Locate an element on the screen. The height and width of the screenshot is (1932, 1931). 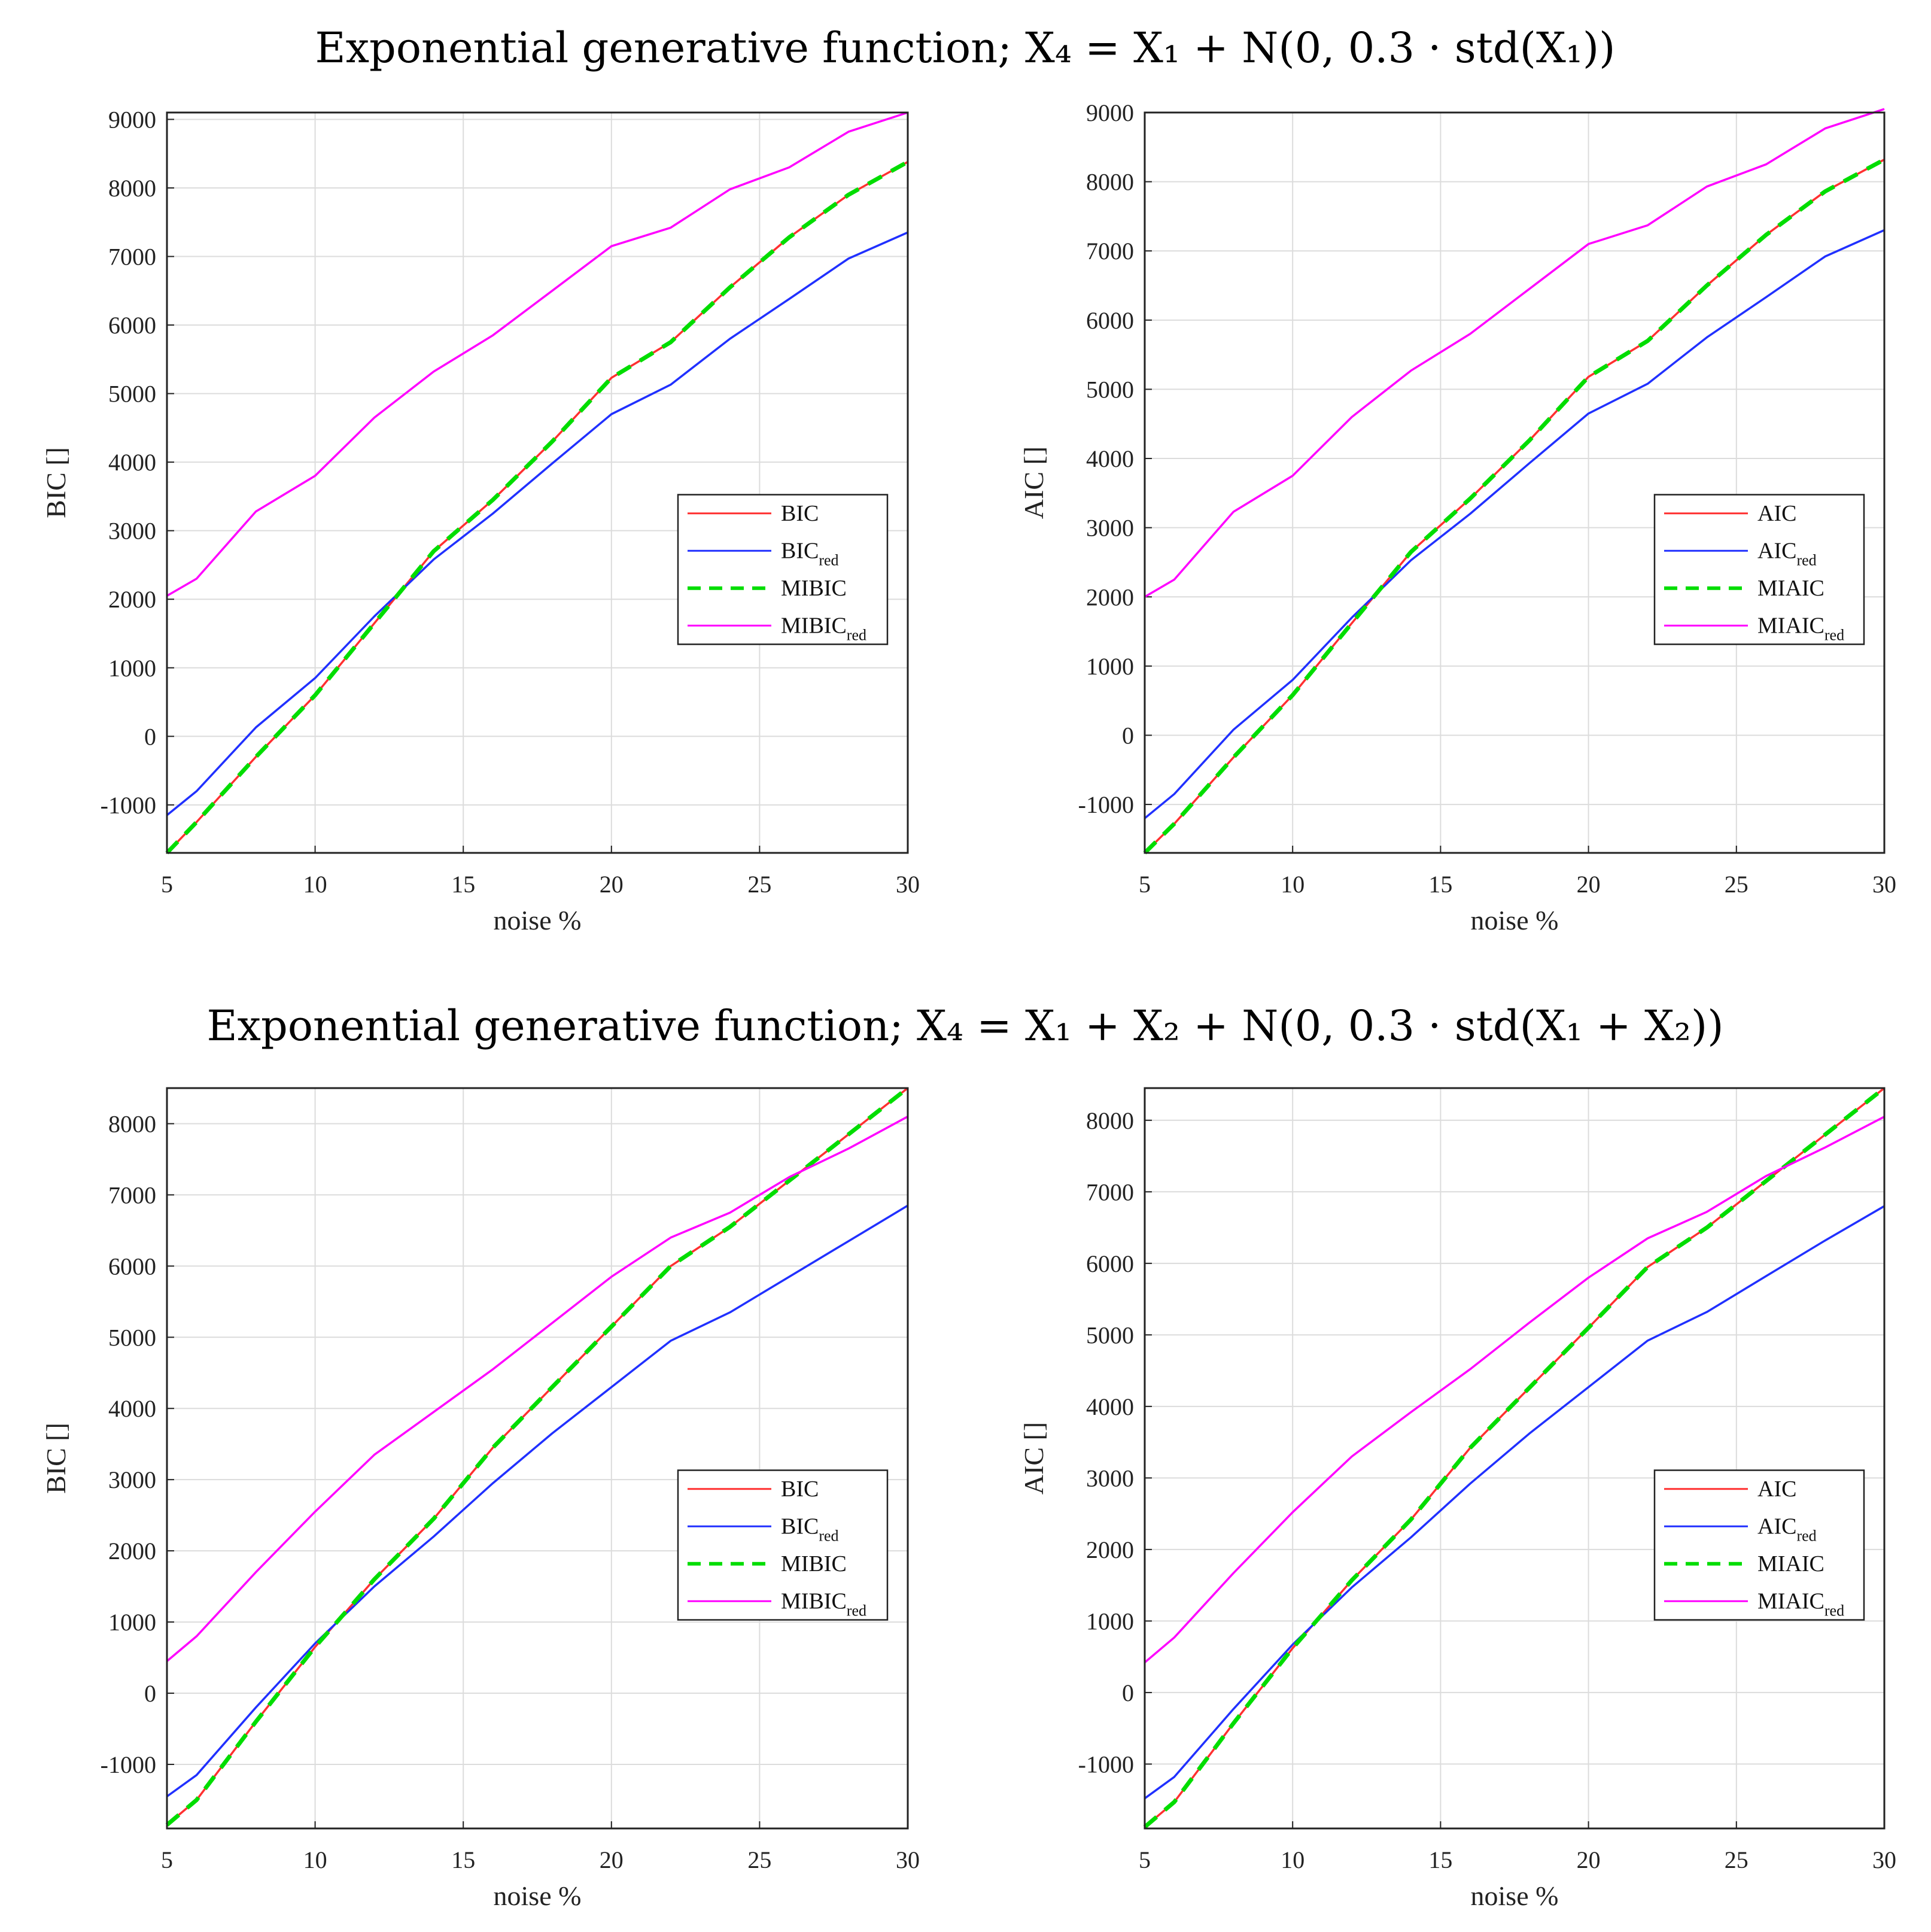
y-axis-label: BIC [] is located at coordinates (56, 1458).